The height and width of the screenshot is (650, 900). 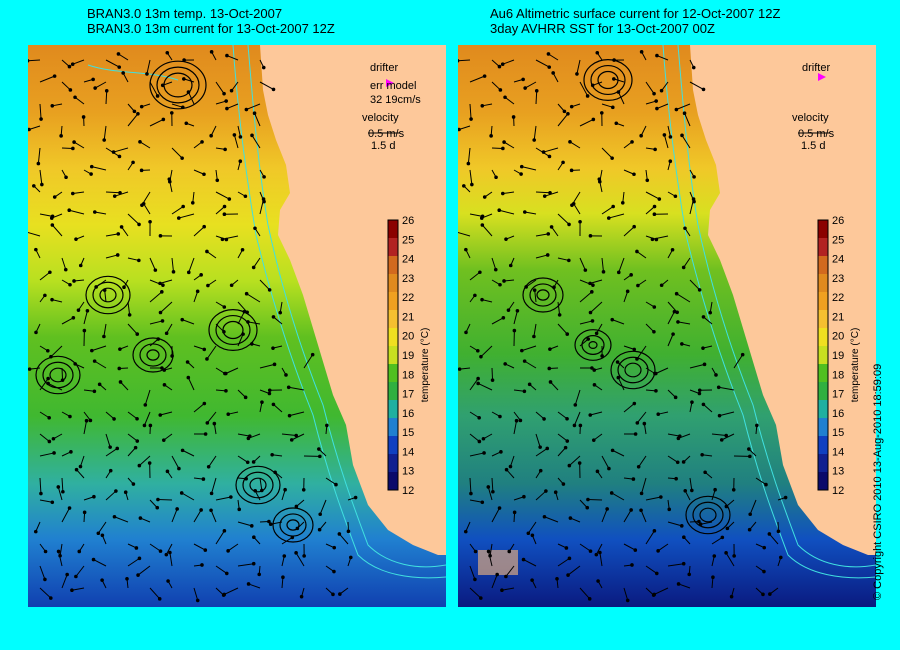 I want to click on left-title-line2: BRAN3.0 13m current for 13-Oct-2007 12Z, so click(x=211, y=28).